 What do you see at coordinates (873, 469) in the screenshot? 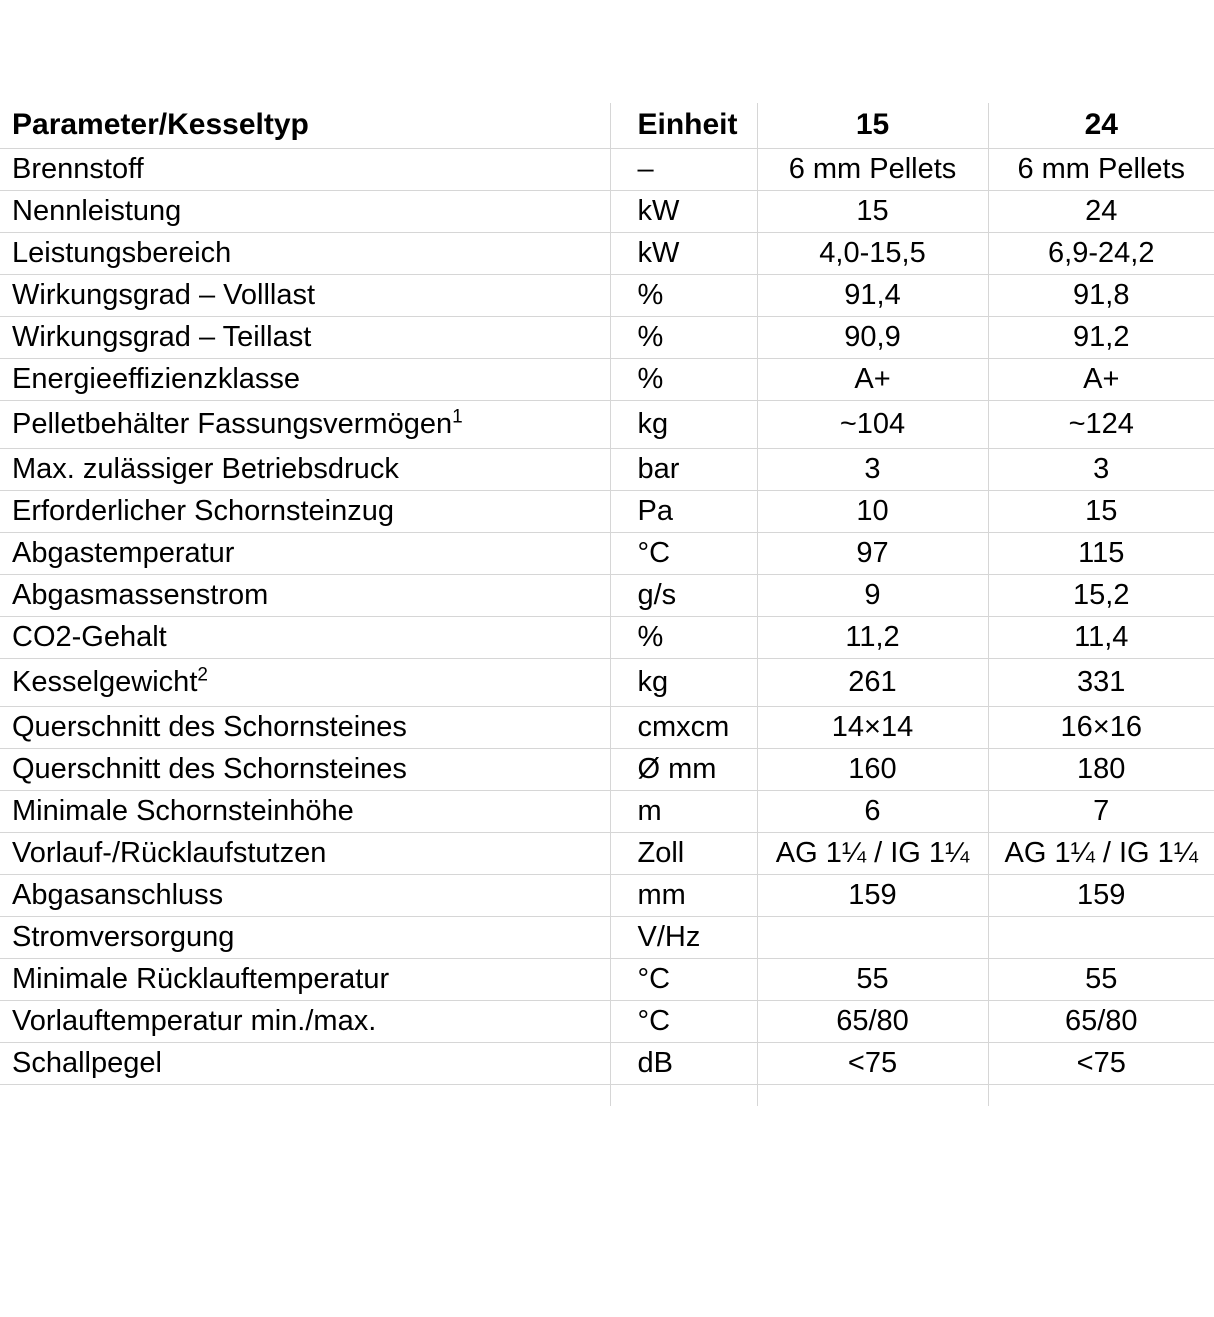
I see `value-15-cell: 3` at bounding box center [873, 469].